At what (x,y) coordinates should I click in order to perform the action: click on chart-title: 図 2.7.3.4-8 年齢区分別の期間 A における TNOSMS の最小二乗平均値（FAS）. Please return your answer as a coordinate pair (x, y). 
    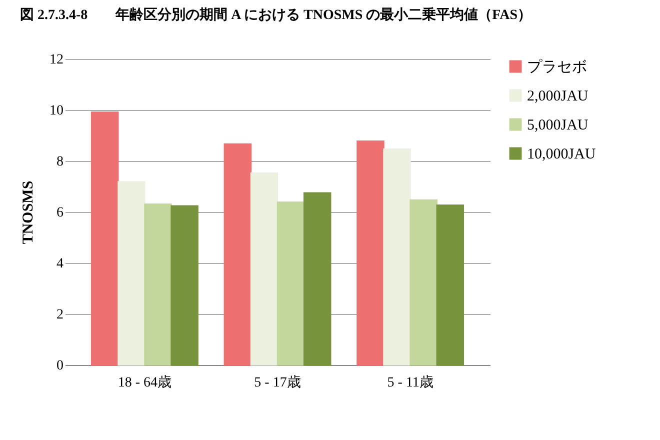
    Looking at the image, I should click on (276, 14).